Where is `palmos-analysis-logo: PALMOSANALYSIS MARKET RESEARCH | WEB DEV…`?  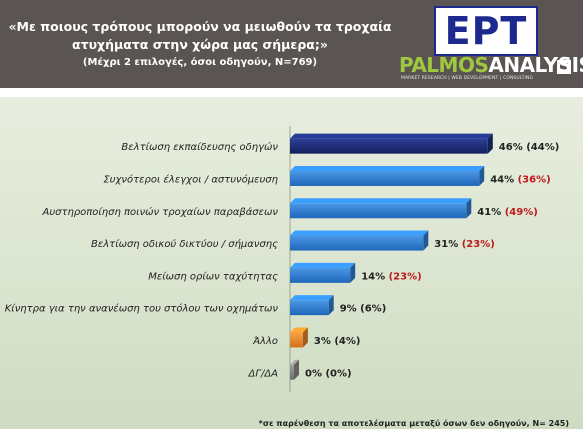 palmos-analysis-logo: PALMOSANALYSIS MARKET RESEARCH | WEB DEV… is located at coordinates (491, 67).